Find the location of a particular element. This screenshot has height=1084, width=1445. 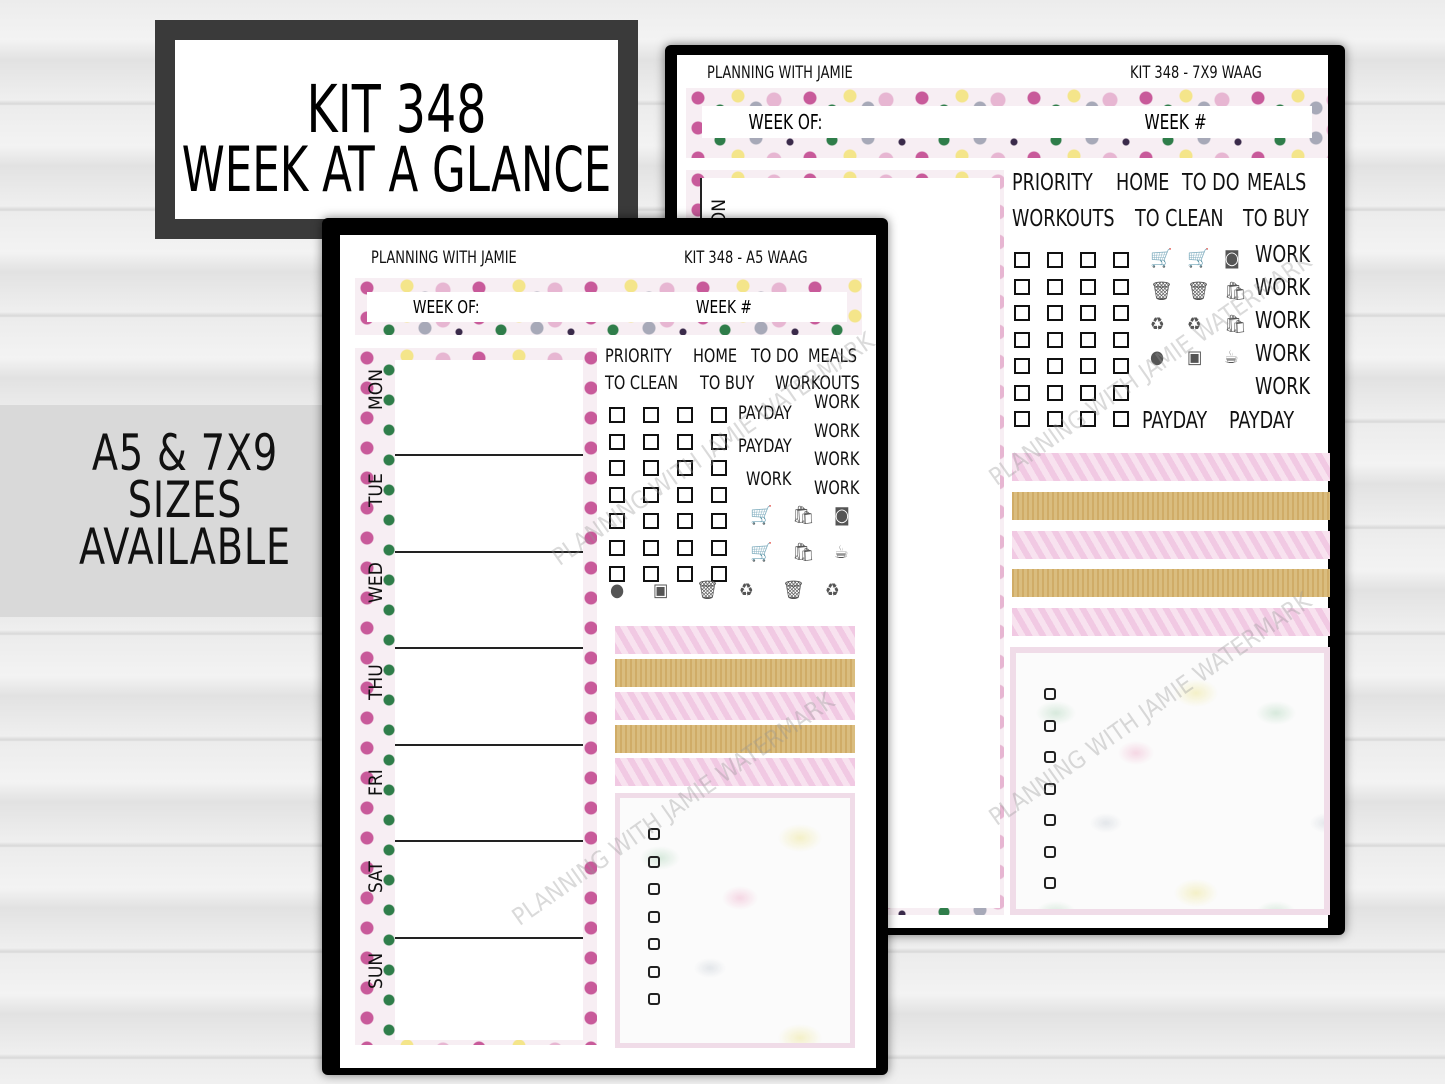

kit-name: WEEK AT A GLANCE is located at coordinates (396, 169).